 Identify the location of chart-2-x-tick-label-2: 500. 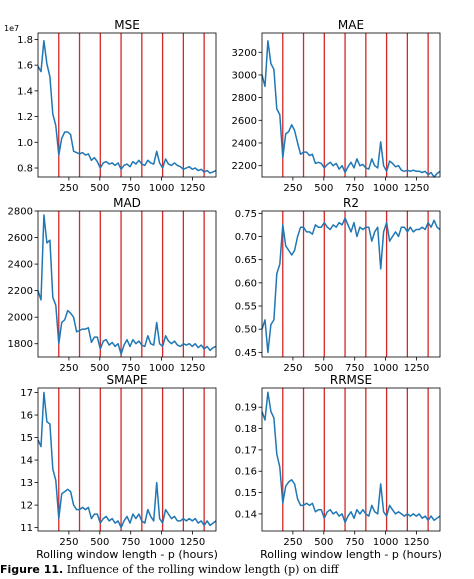
(323, 188).